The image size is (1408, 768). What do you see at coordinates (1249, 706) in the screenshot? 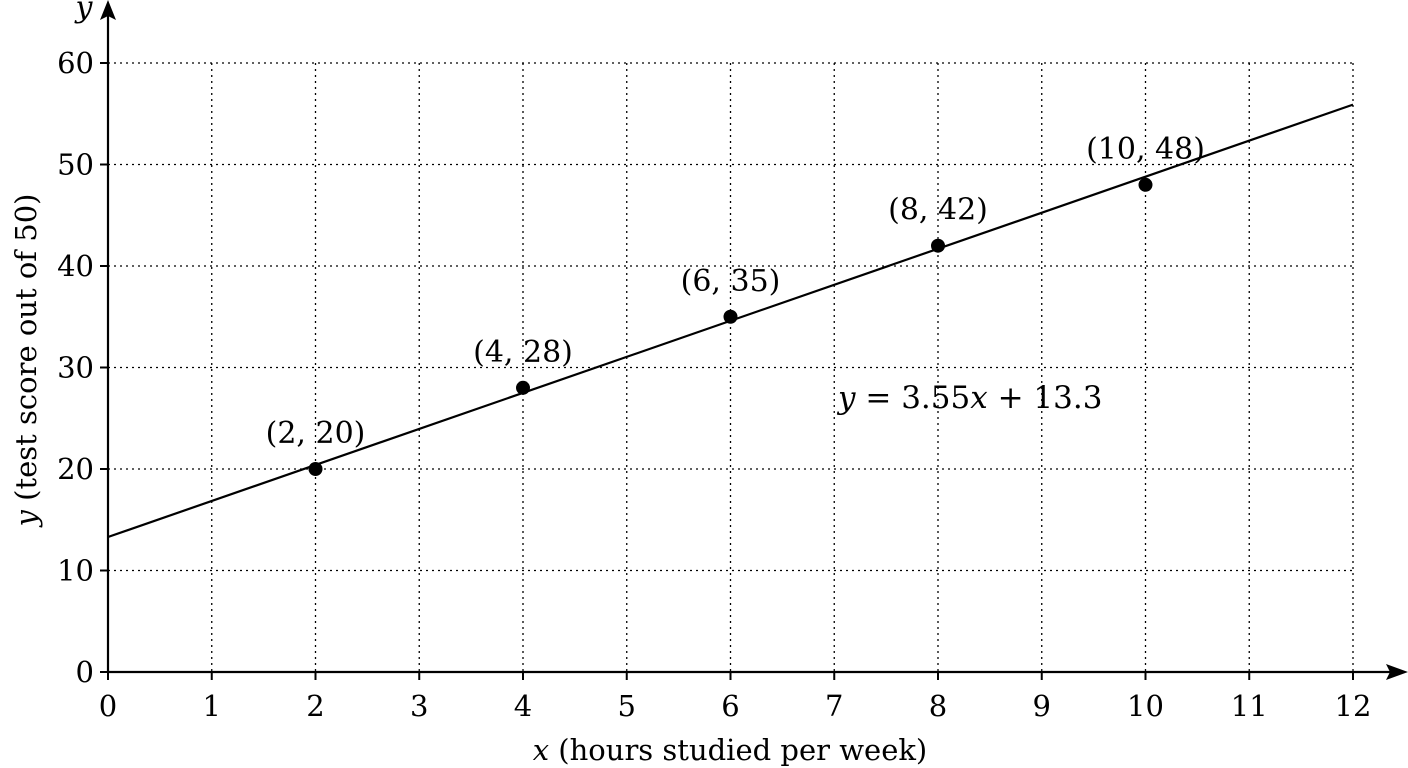
I see `x-tick-label-11: 11` at bounding box center [1249, 706].